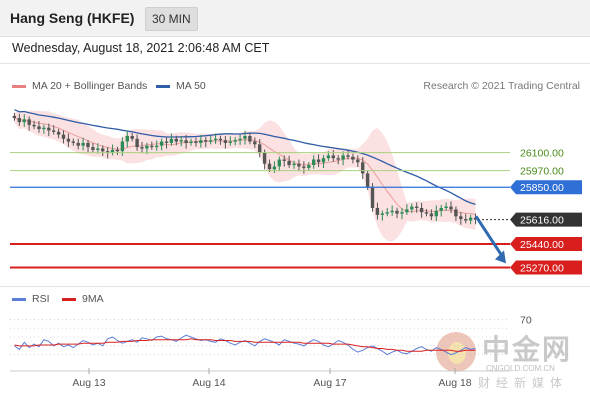 This screenshot has width=590, height=400. I want to click on legend-rsi-ma: 9MA, so click(83, 299).